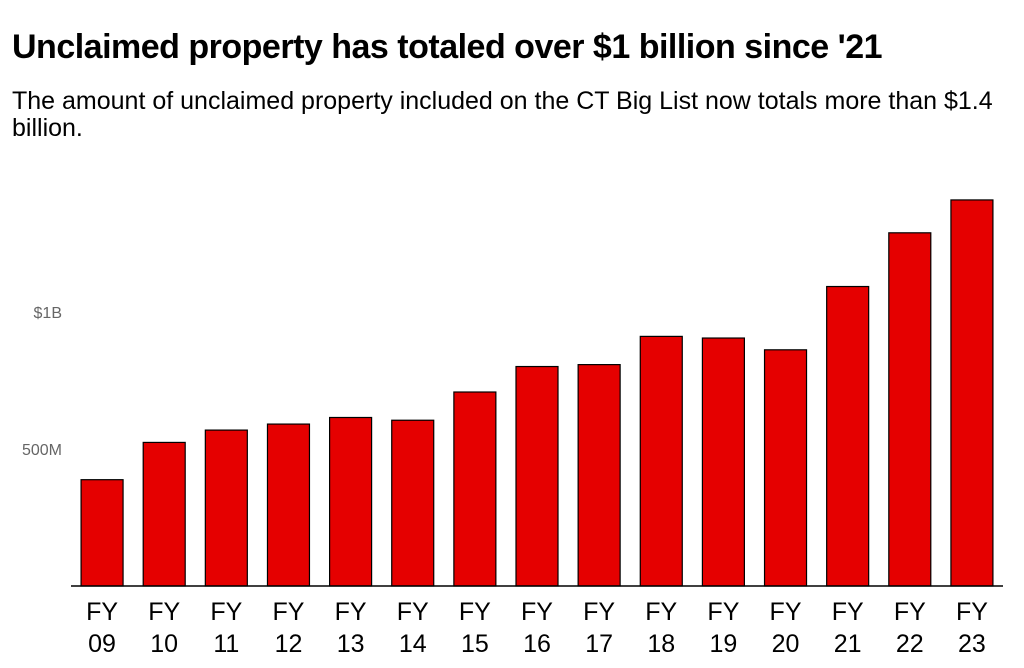  I want to click on x-tick-label: 11, so click(226, 644).